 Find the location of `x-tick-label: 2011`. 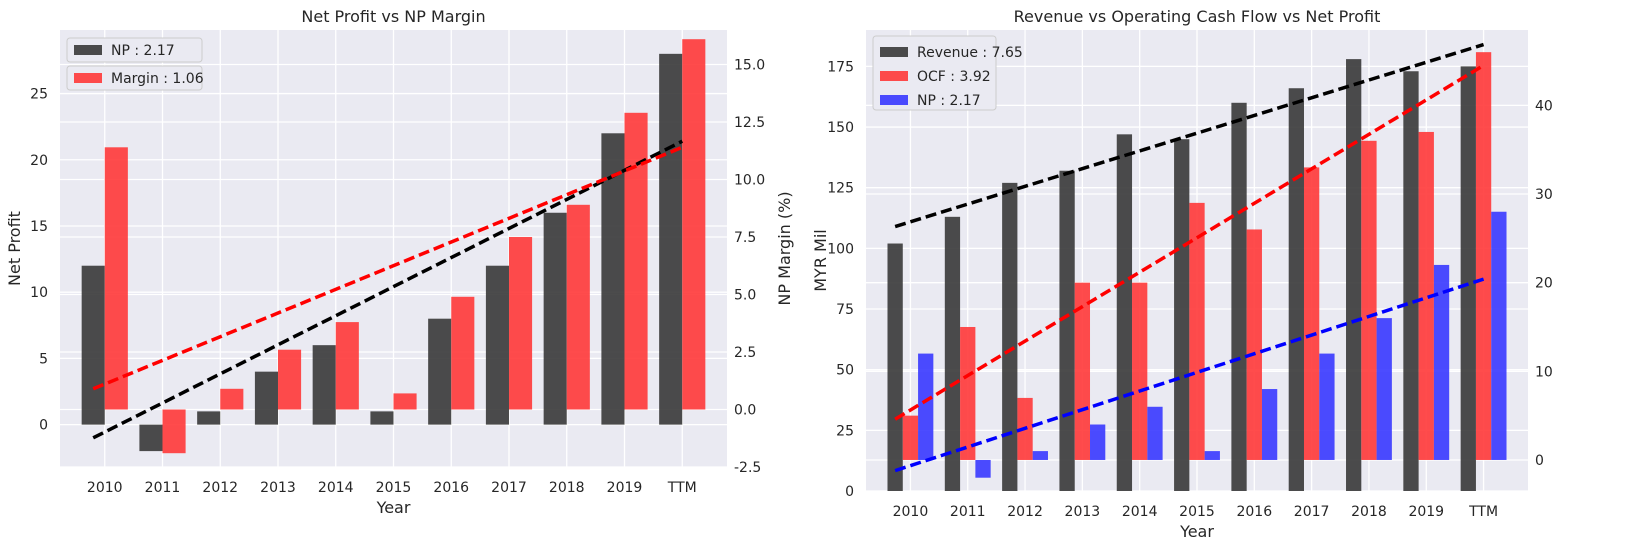

x-tick-label: 2011 is located at coordinates (968, 512).